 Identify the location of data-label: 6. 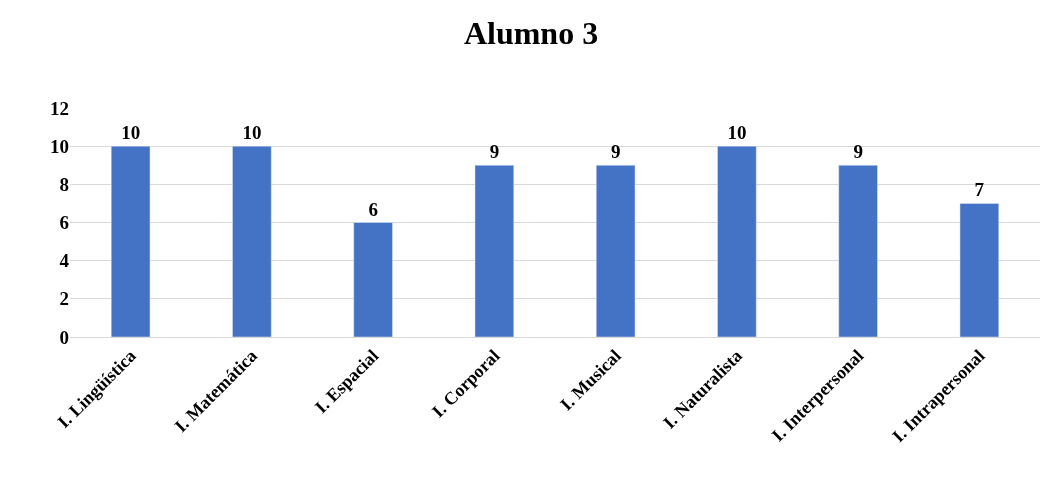
(373, 209).